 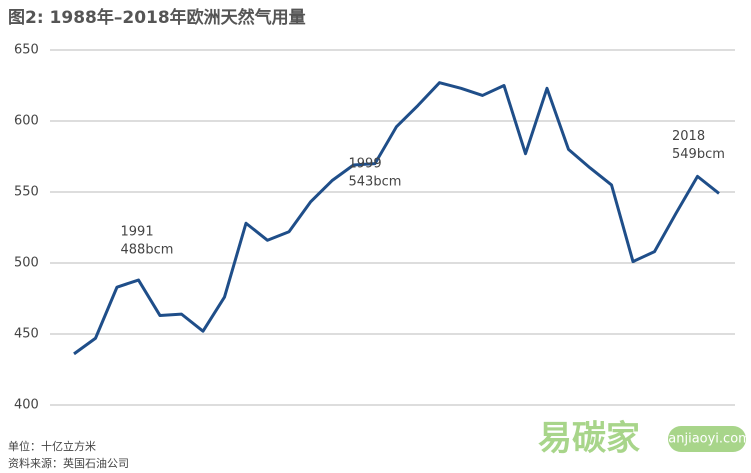 What do you see at coordinates (688, 136) in the screenshot?
I see `annotation: 2018` at bounding box center [688, 136].